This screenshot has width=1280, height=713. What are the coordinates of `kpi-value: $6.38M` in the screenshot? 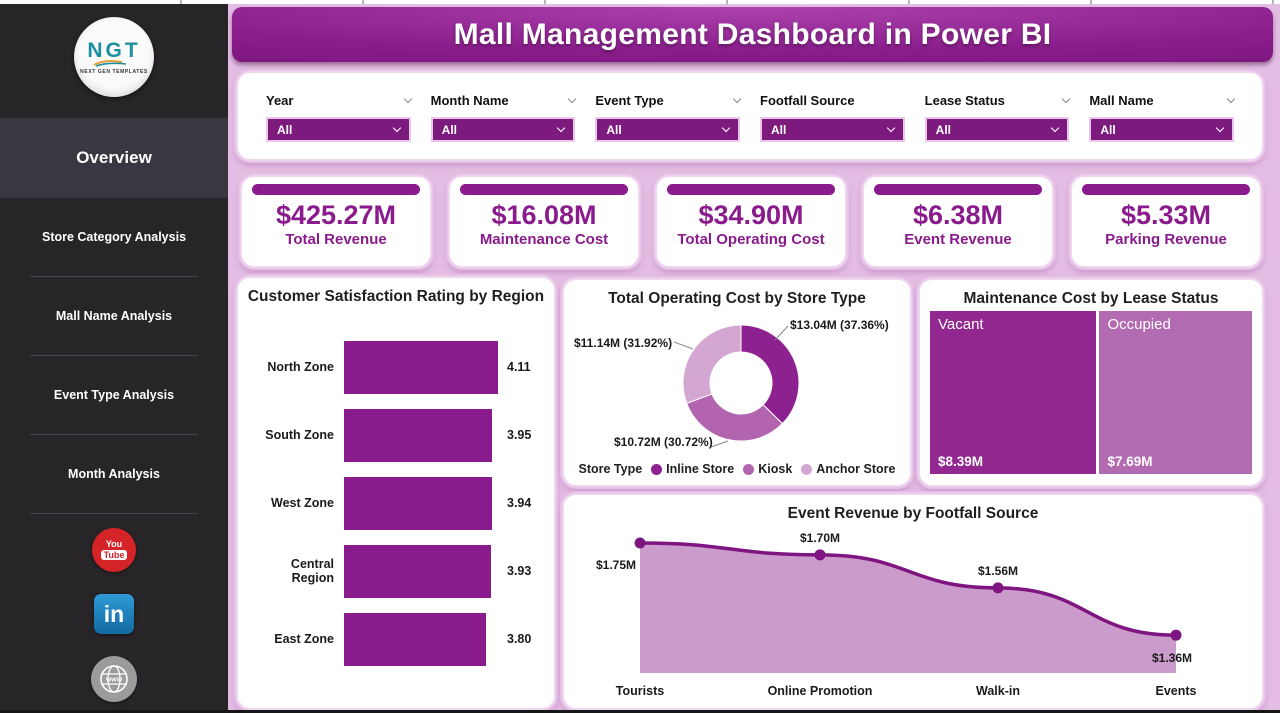 It's located at (958, 215).